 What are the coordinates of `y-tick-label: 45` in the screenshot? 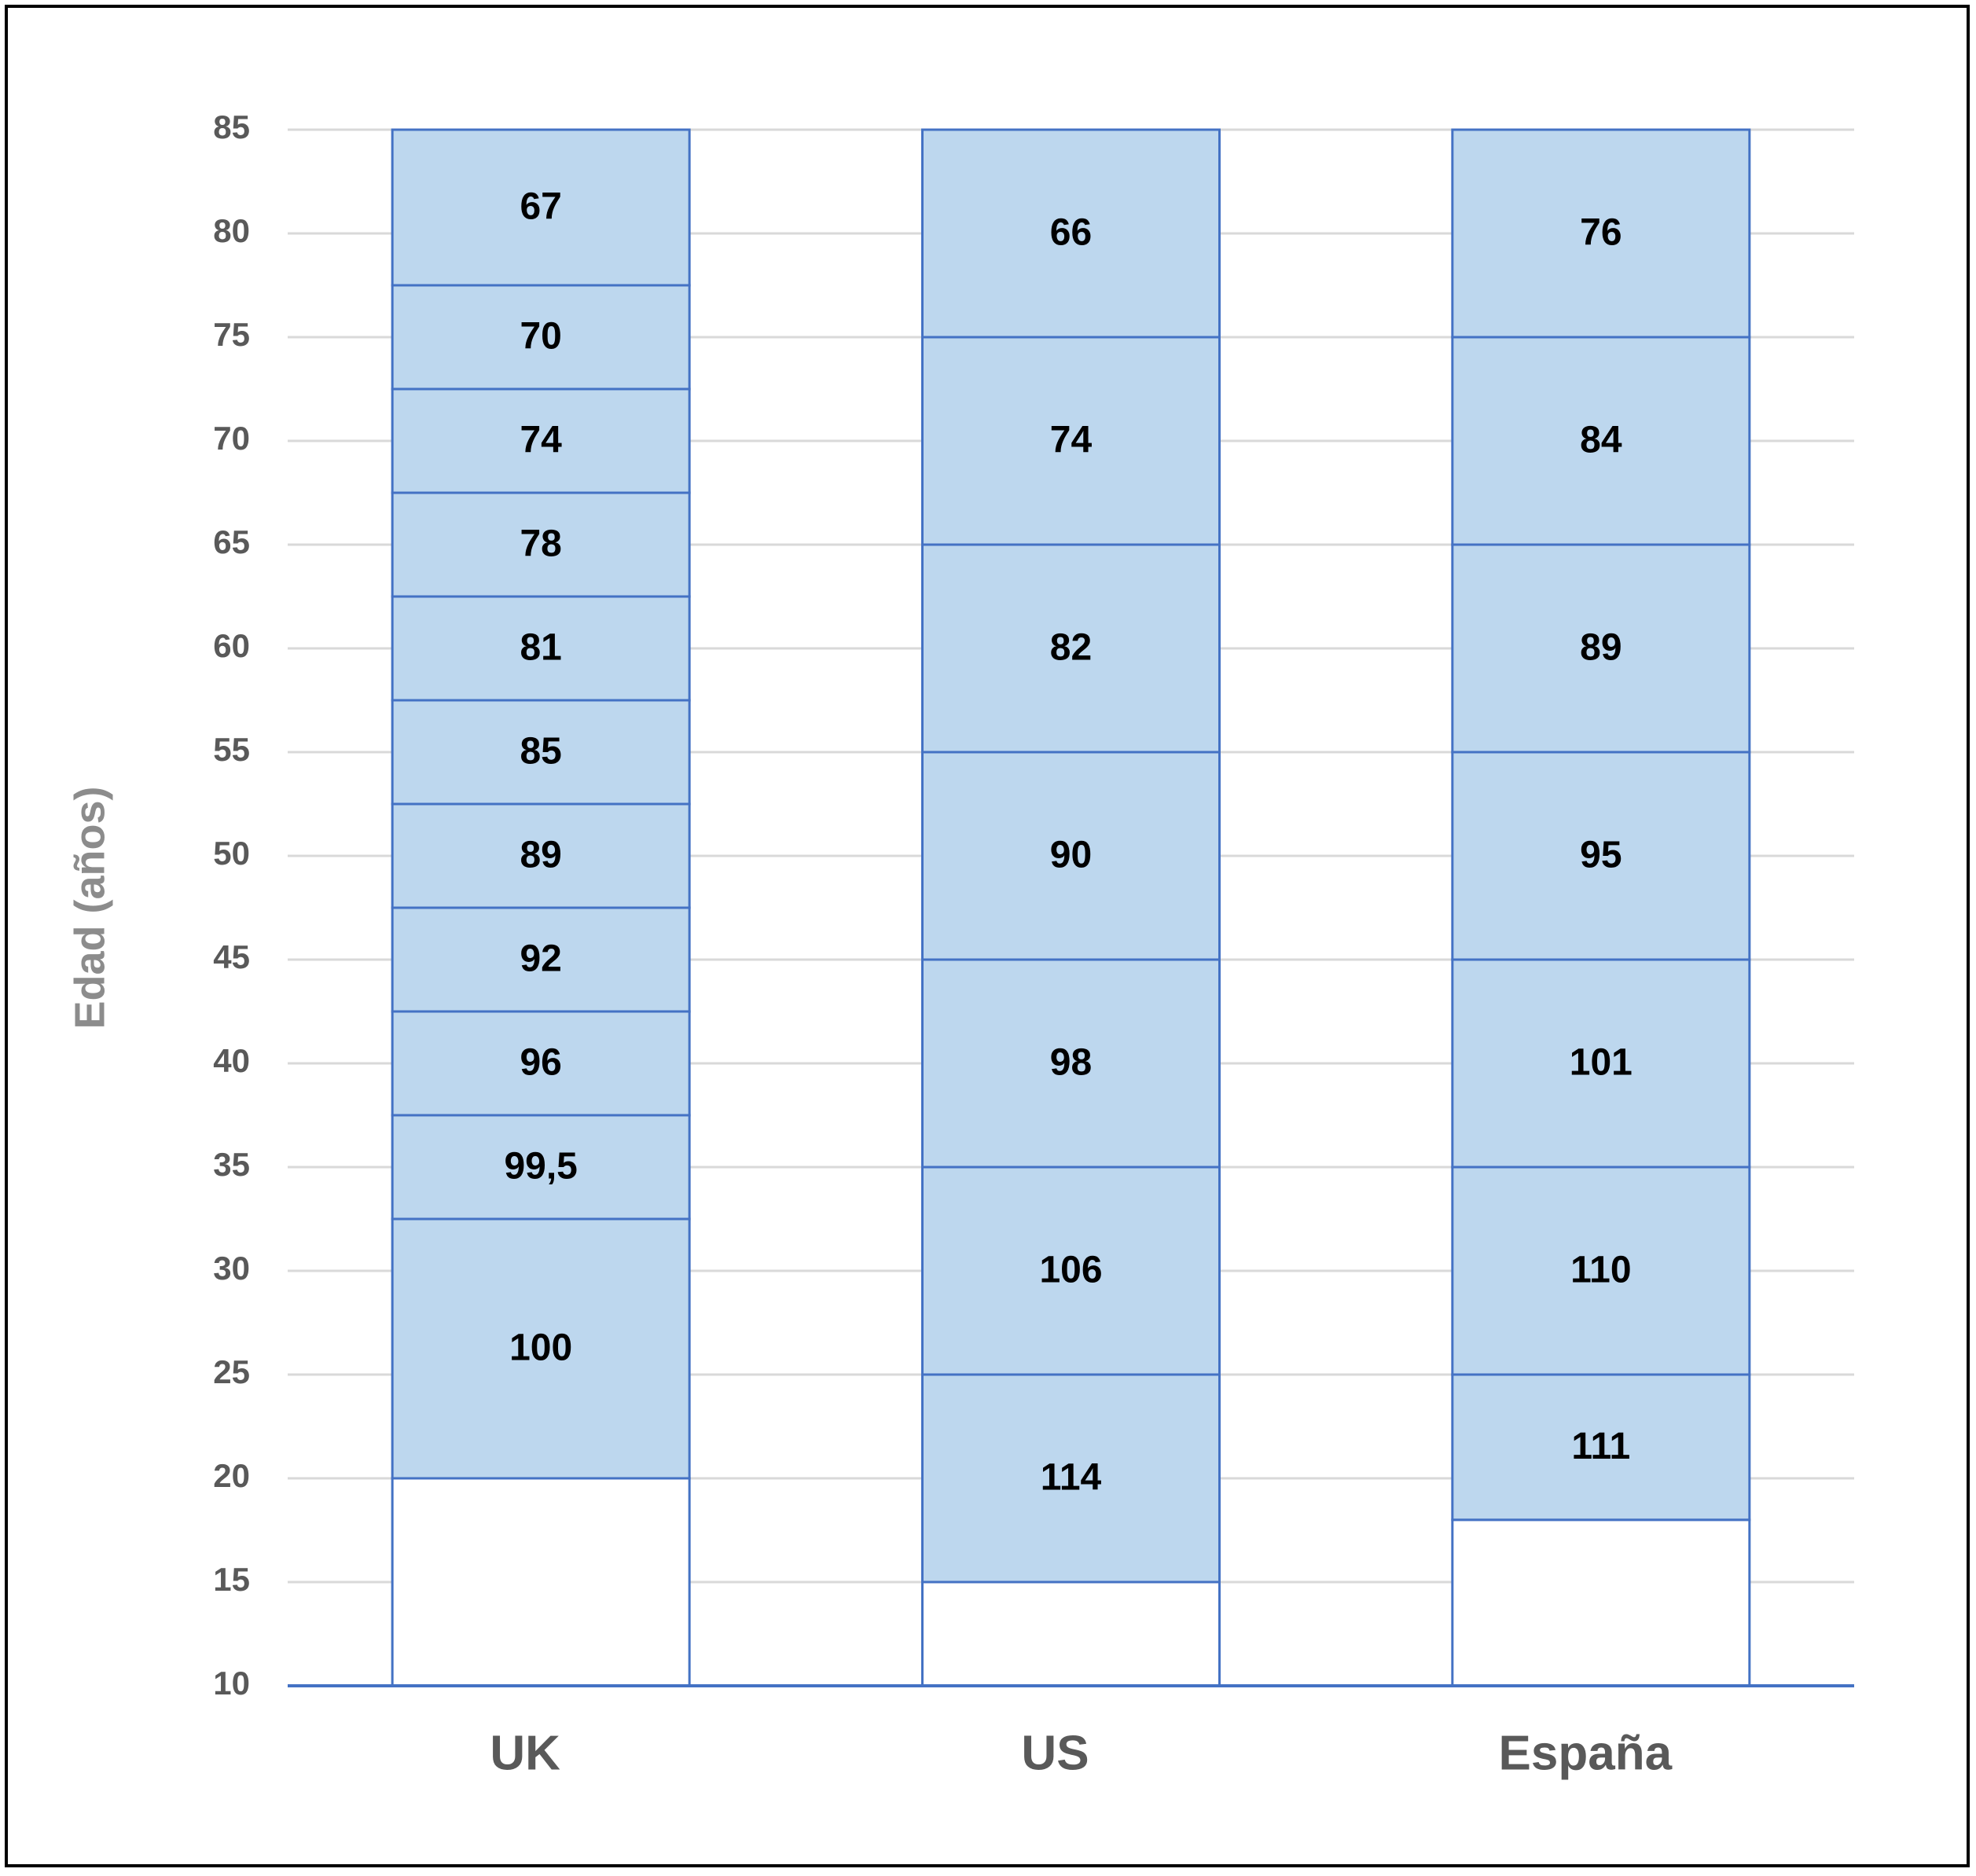 It's located at (231, 956).